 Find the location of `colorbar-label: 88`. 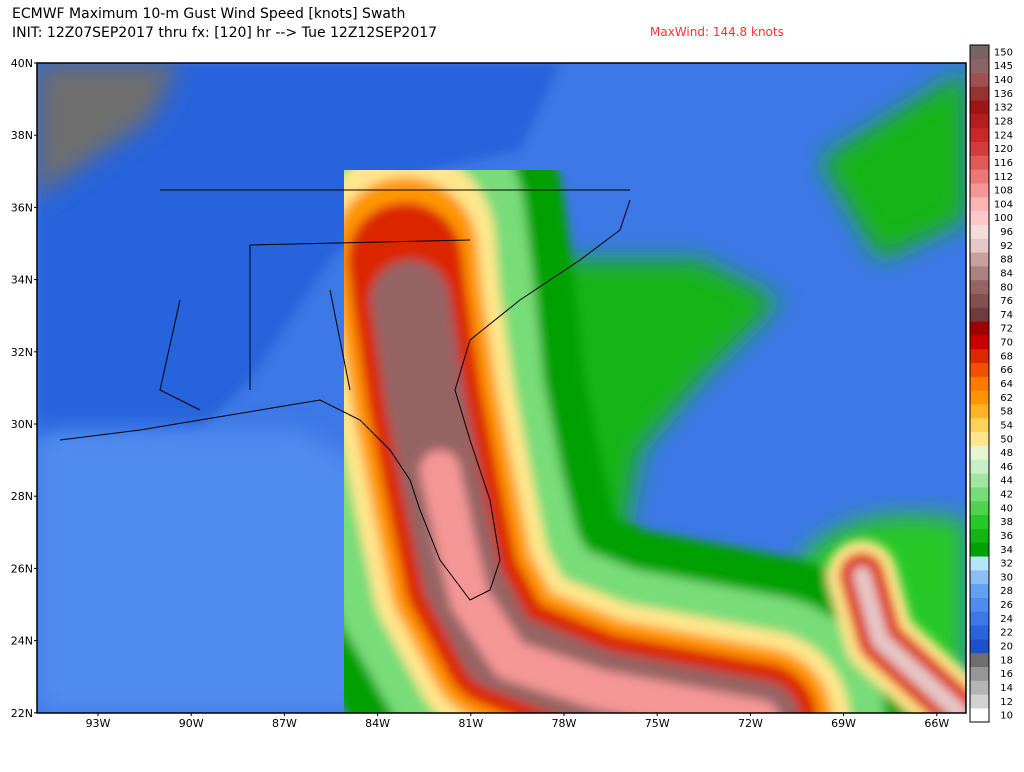

colorbar-label: 88 is located at coordinates (1006, 260).